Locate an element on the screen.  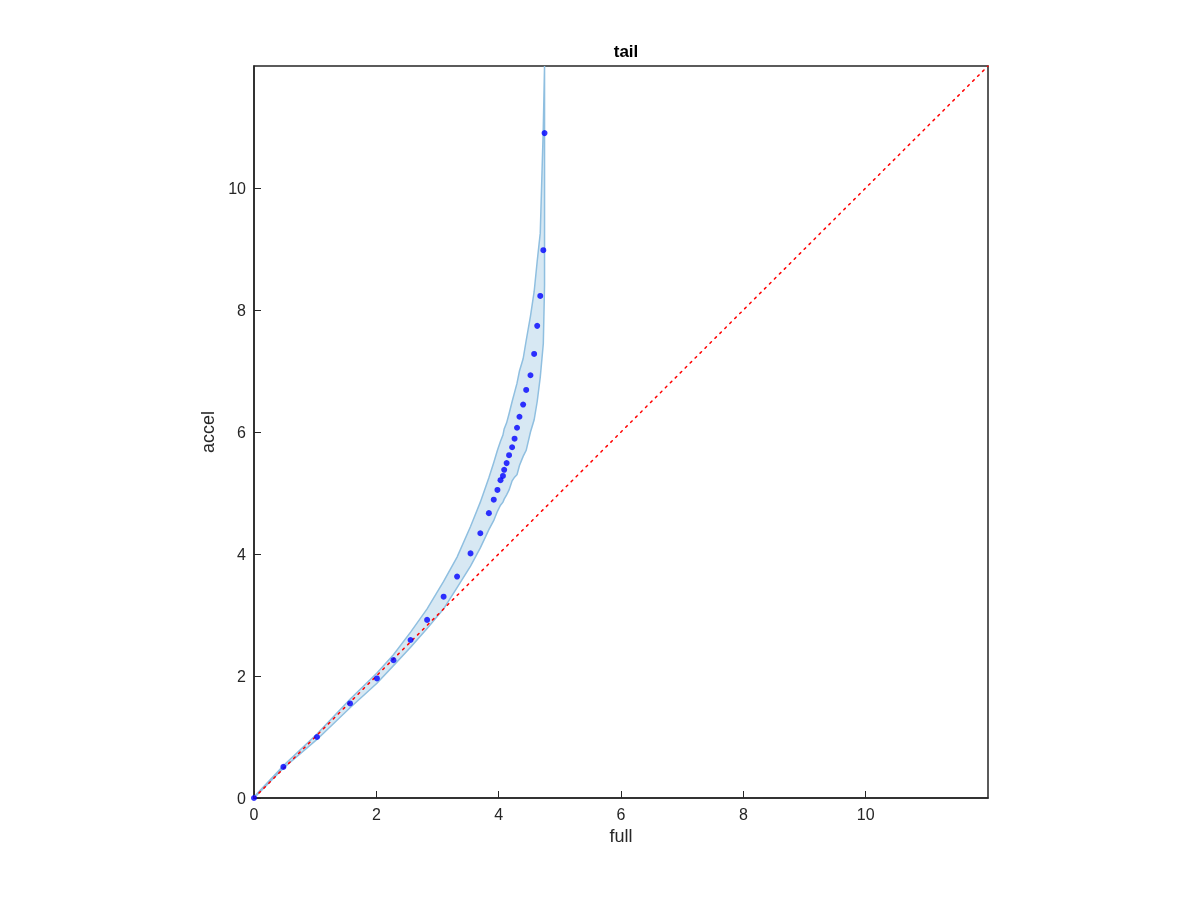
y-tick-label: 6 is located at coordinates (242, 432).